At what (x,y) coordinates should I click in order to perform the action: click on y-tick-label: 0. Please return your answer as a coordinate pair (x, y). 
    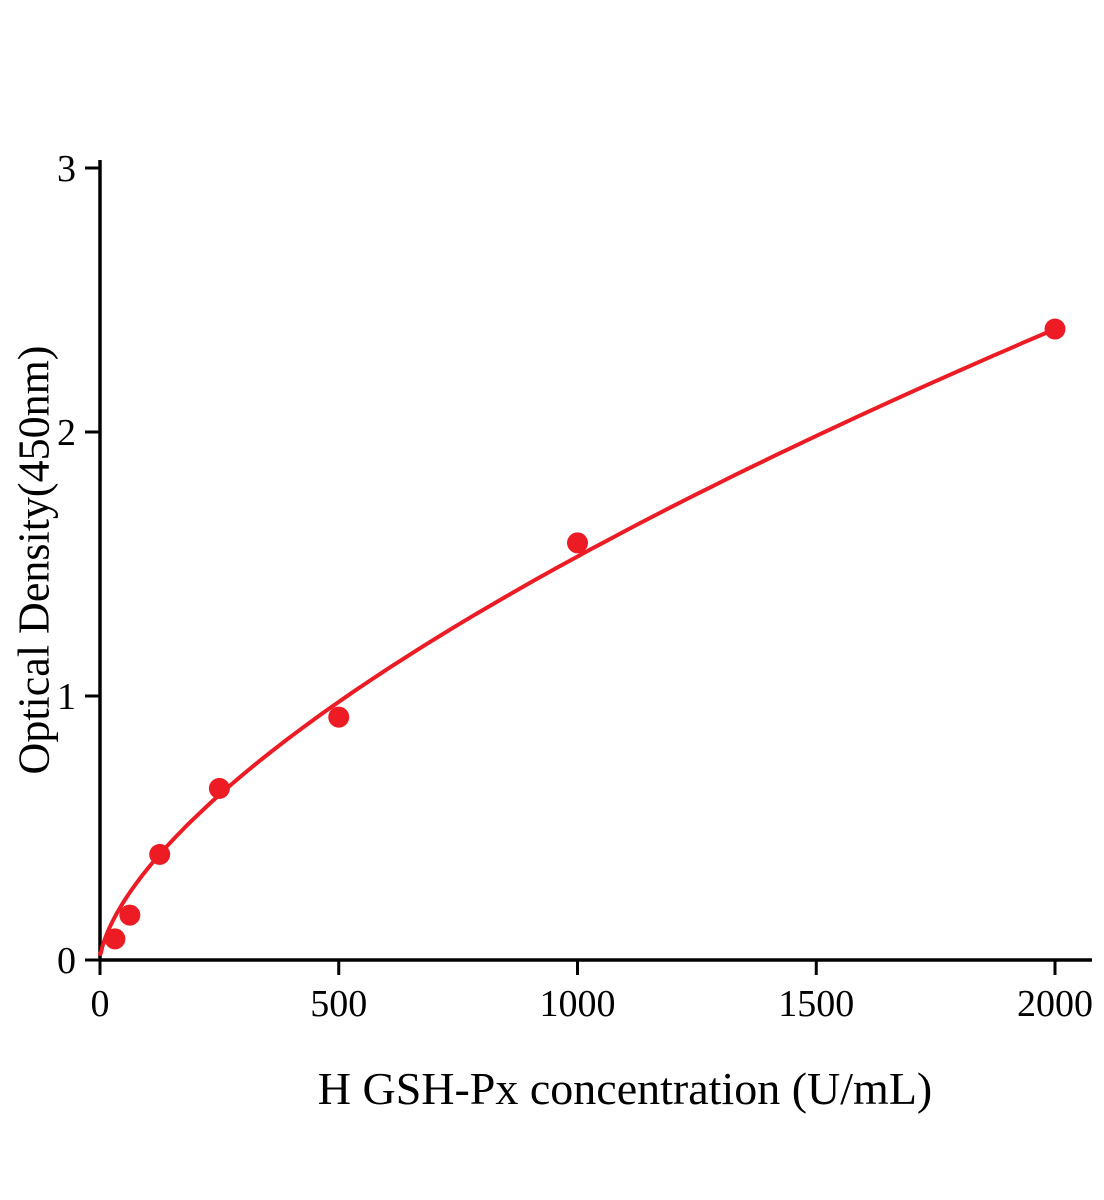
    Looking at the image, I should click on (66, 961).